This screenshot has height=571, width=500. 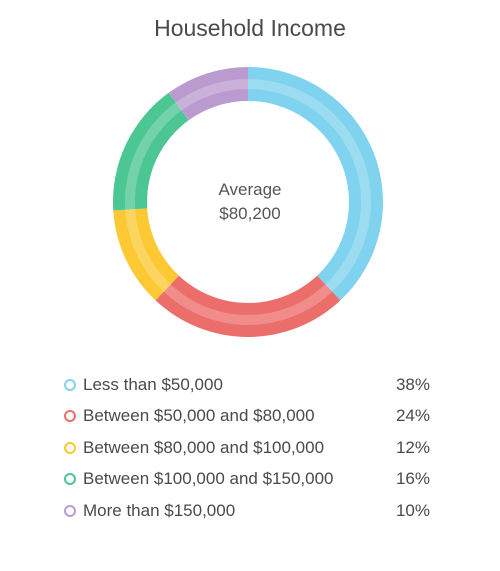 I want to click on legend-label: Between $50,000 and $80,000, so click(x=199, y=416).